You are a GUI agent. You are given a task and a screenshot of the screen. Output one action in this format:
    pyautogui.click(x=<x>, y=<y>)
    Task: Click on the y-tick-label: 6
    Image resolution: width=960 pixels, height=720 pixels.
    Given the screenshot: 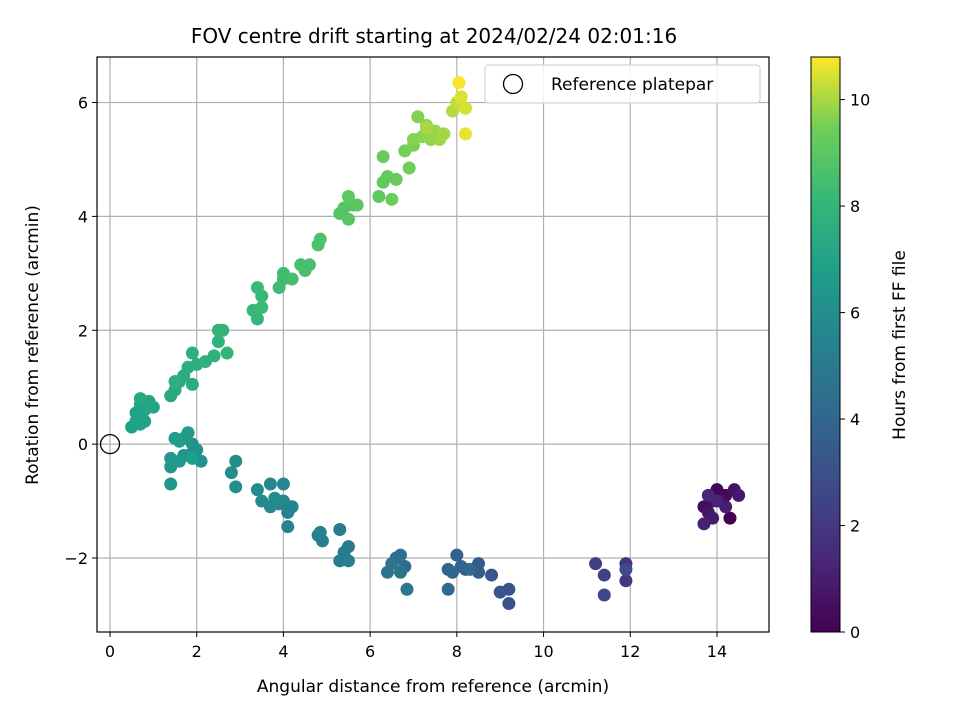 What is the action you would take?
    pyautogui.click(x=83, y=103)
    